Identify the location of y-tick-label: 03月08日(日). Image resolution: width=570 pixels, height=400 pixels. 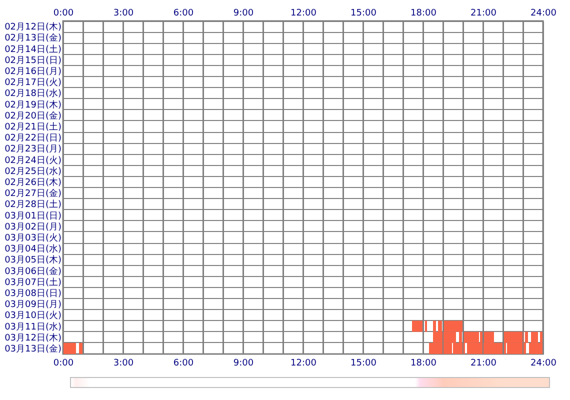
(33, 293).